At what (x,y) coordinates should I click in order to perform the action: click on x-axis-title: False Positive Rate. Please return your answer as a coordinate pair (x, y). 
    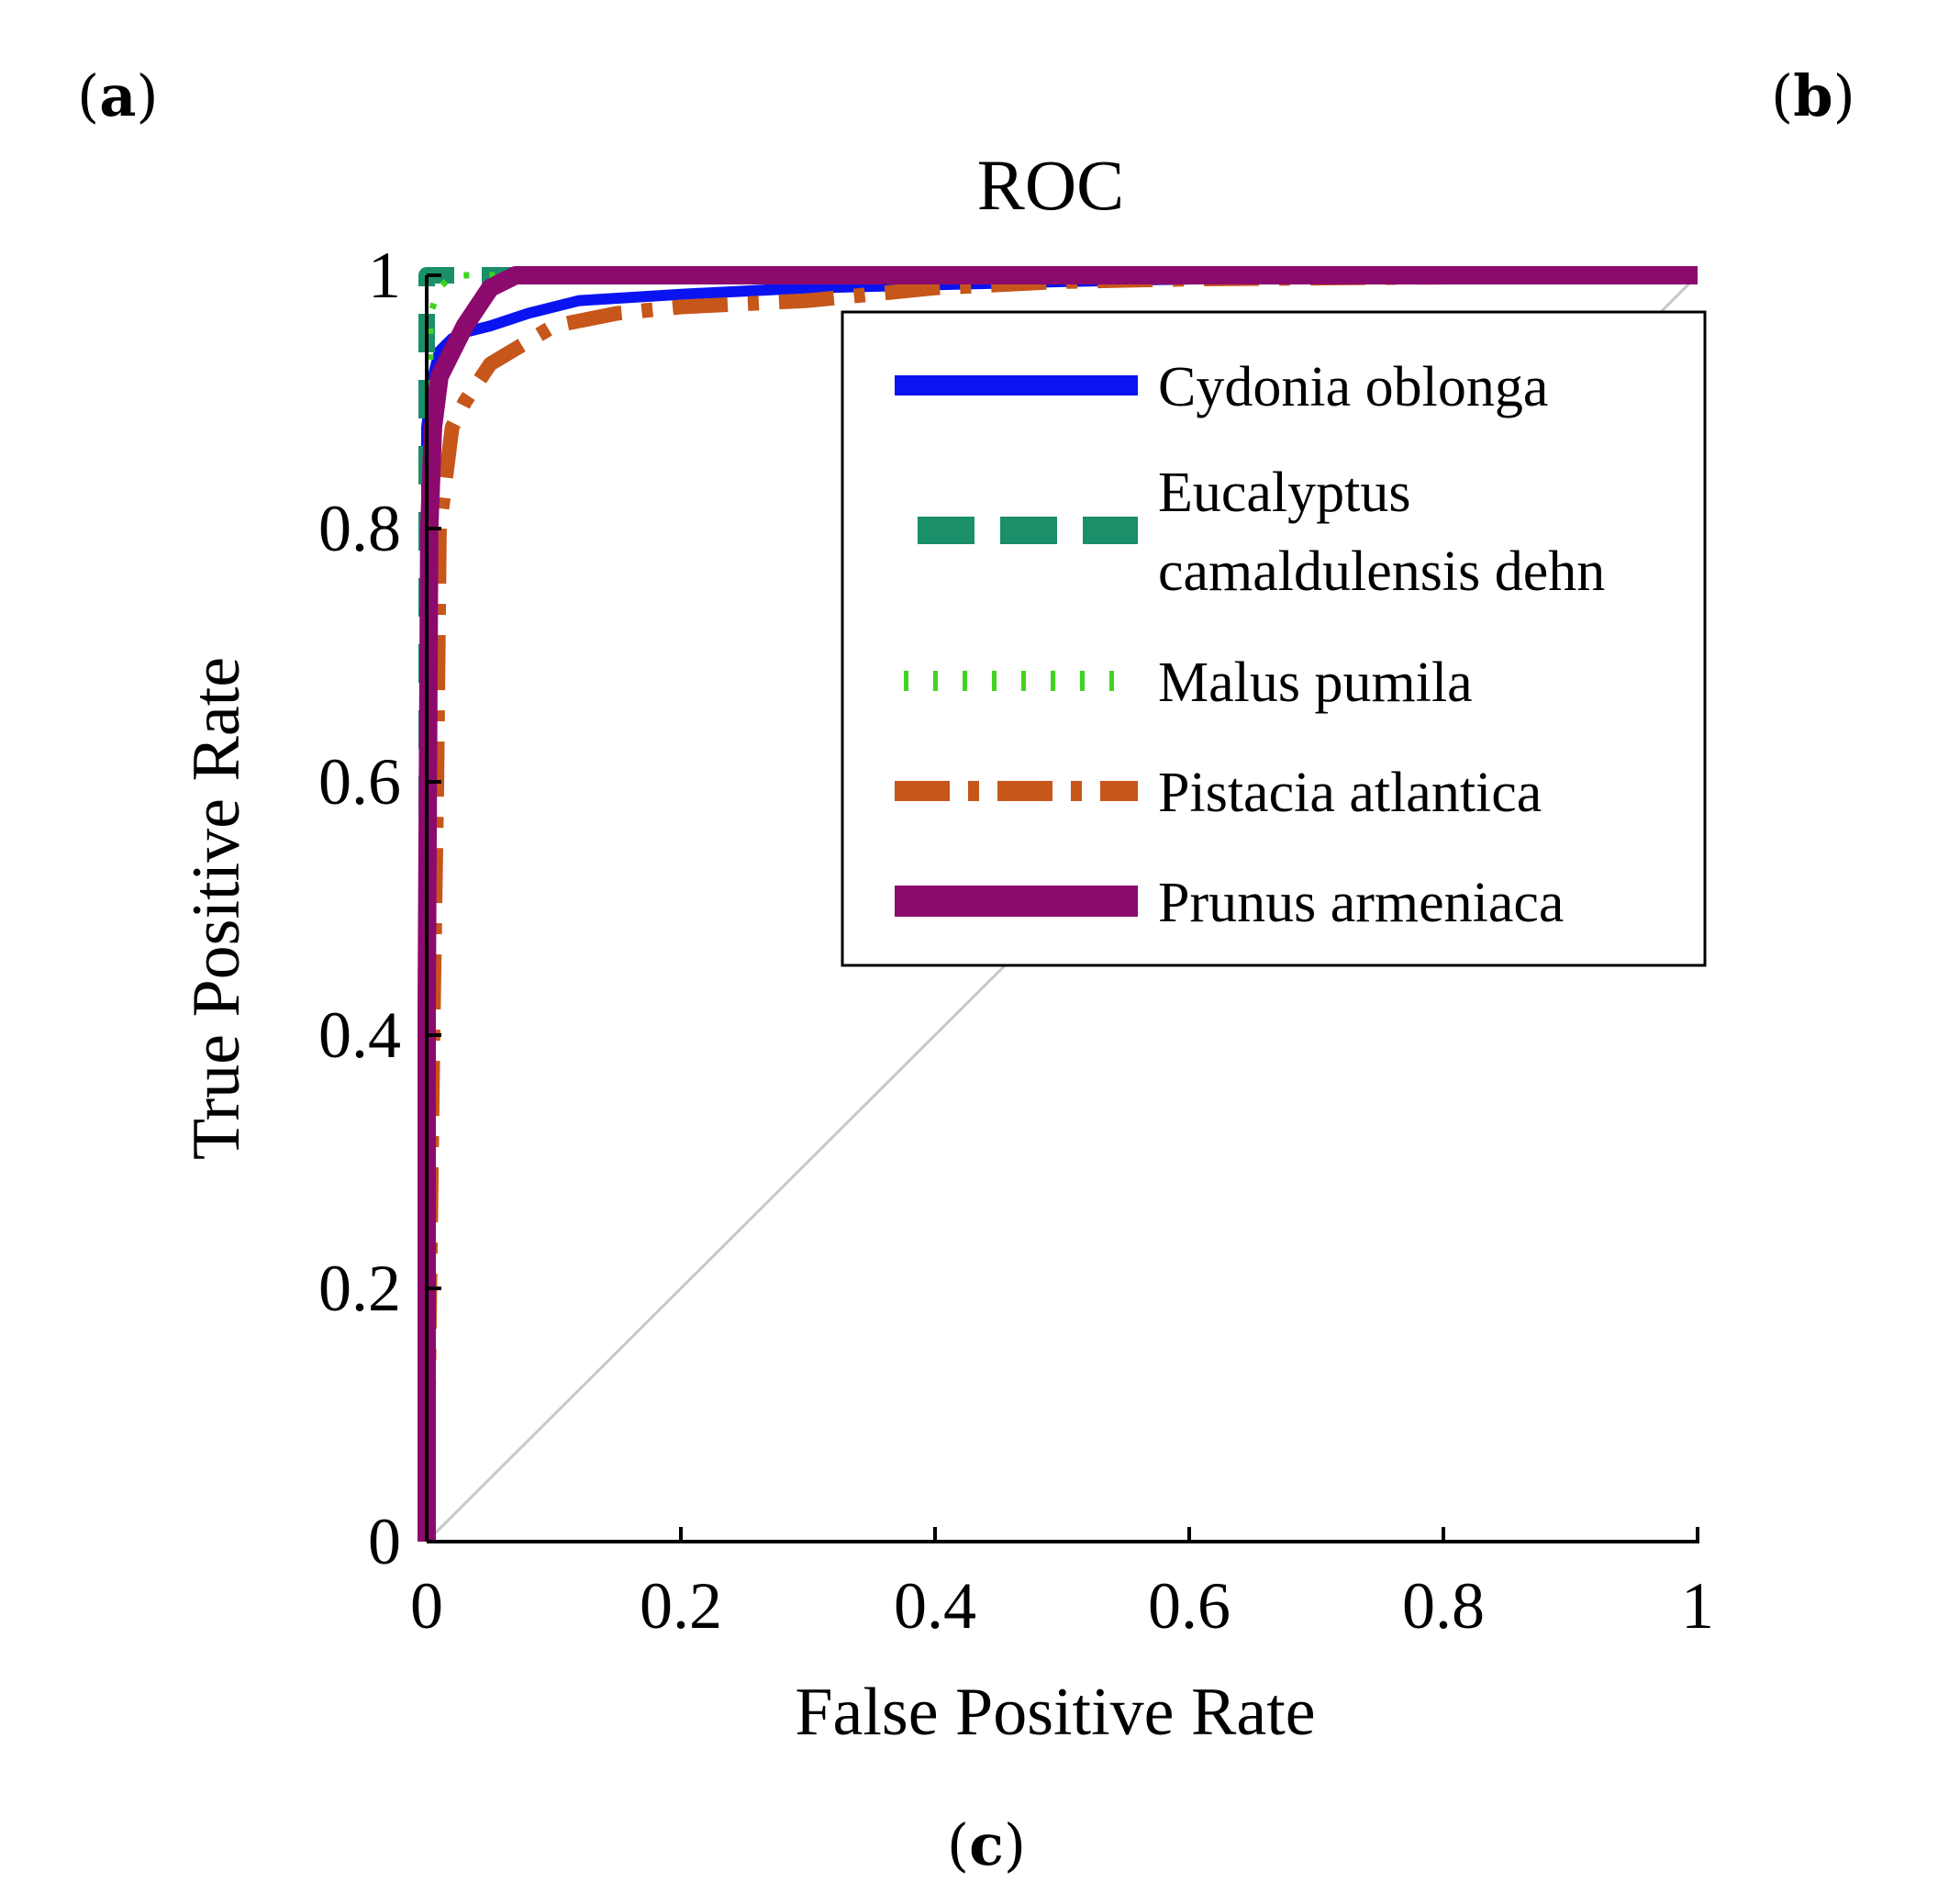
    Looking at the image, I should click on (1055, 1712).